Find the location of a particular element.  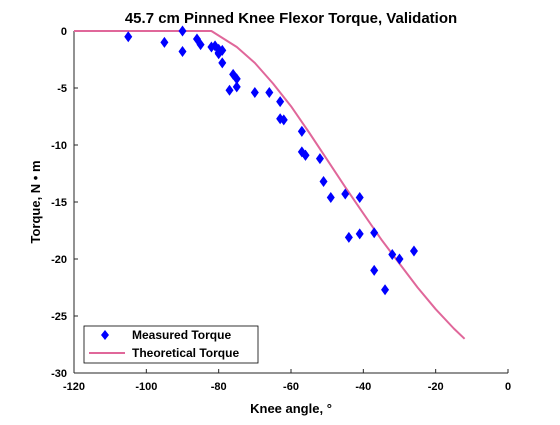

legend-label-measured: Measured Torque is located at coordinates (181, 335).